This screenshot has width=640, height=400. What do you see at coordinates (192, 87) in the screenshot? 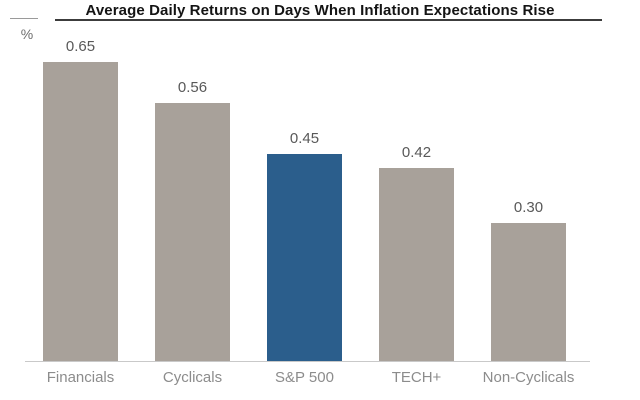
I see `bar-value-label: 0.56` at bounding box center [192, 87].